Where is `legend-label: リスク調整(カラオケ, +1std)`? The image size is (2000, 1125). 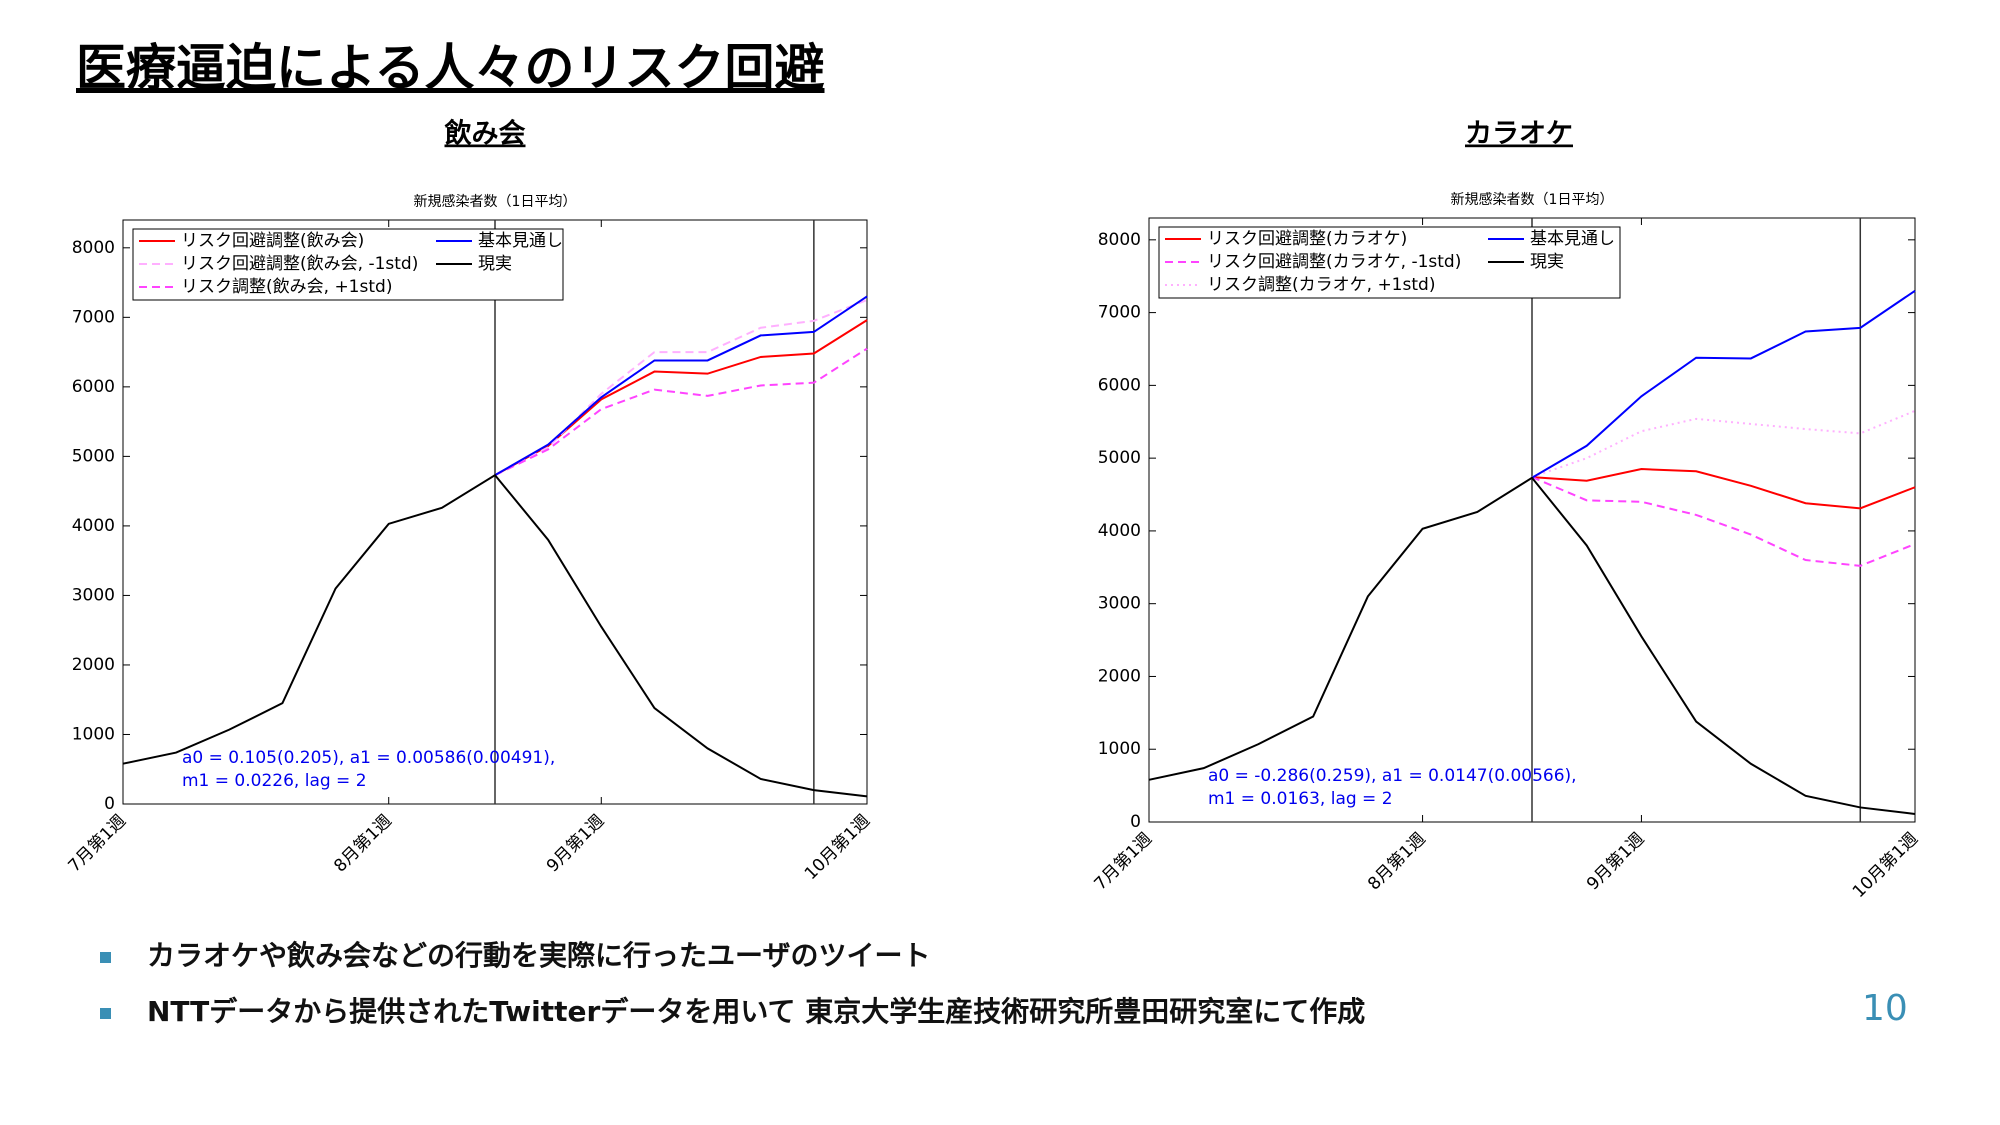 legend-label: リスク調整(カラオケ, +1std) is located at coordinates (1321, 285).